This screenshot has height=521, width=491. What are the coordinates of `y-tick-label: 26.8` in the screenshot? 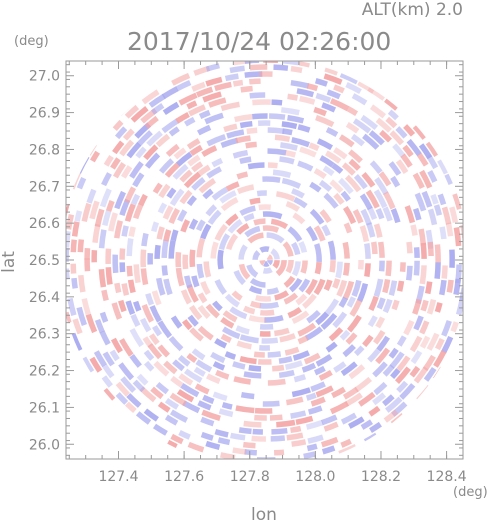 It's located at (44, 150).